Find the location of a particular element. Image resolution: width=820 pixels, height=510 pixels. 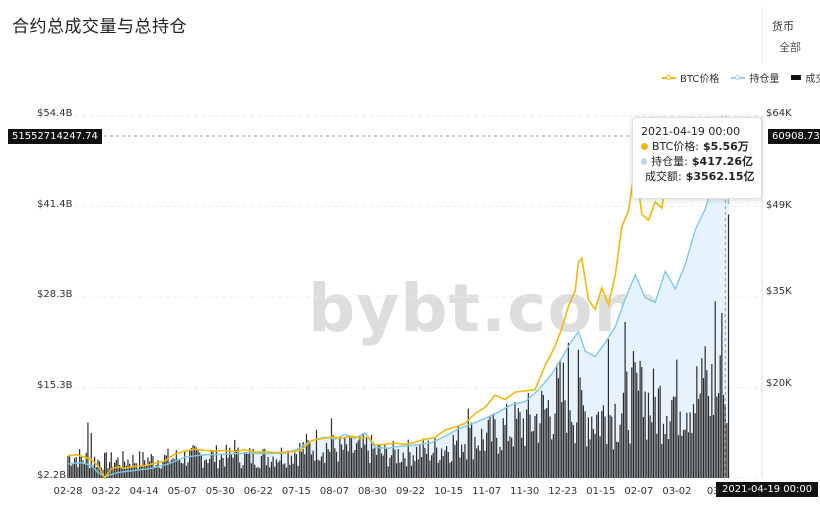

legend-item-volume: 成交额 is located at coordinates (805, 77).